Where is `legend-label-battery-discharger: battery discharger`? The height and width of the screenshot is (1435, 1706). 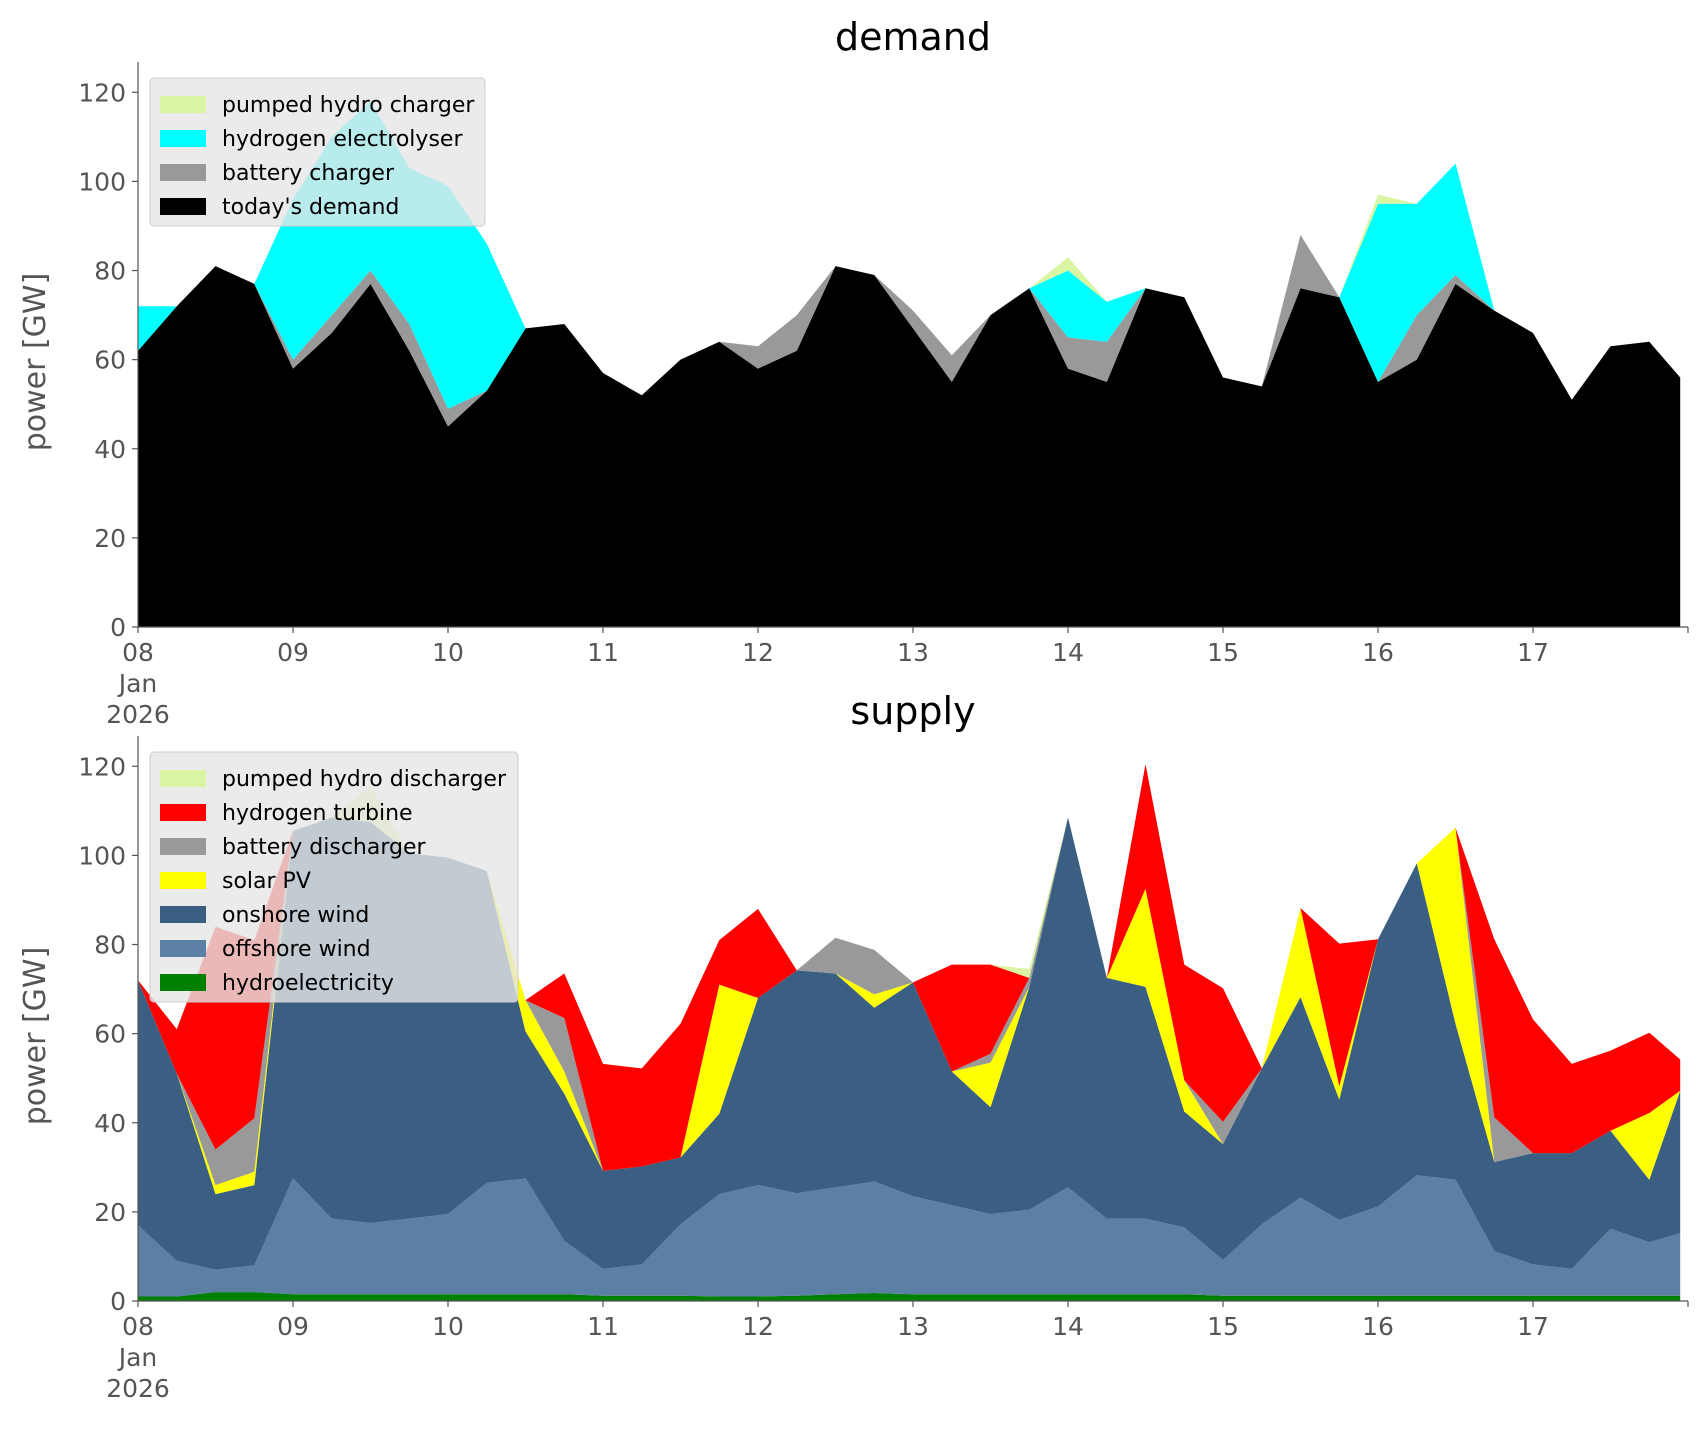 legend-label-battery-discharger: battery discharger is located at coordinates (324, 847).